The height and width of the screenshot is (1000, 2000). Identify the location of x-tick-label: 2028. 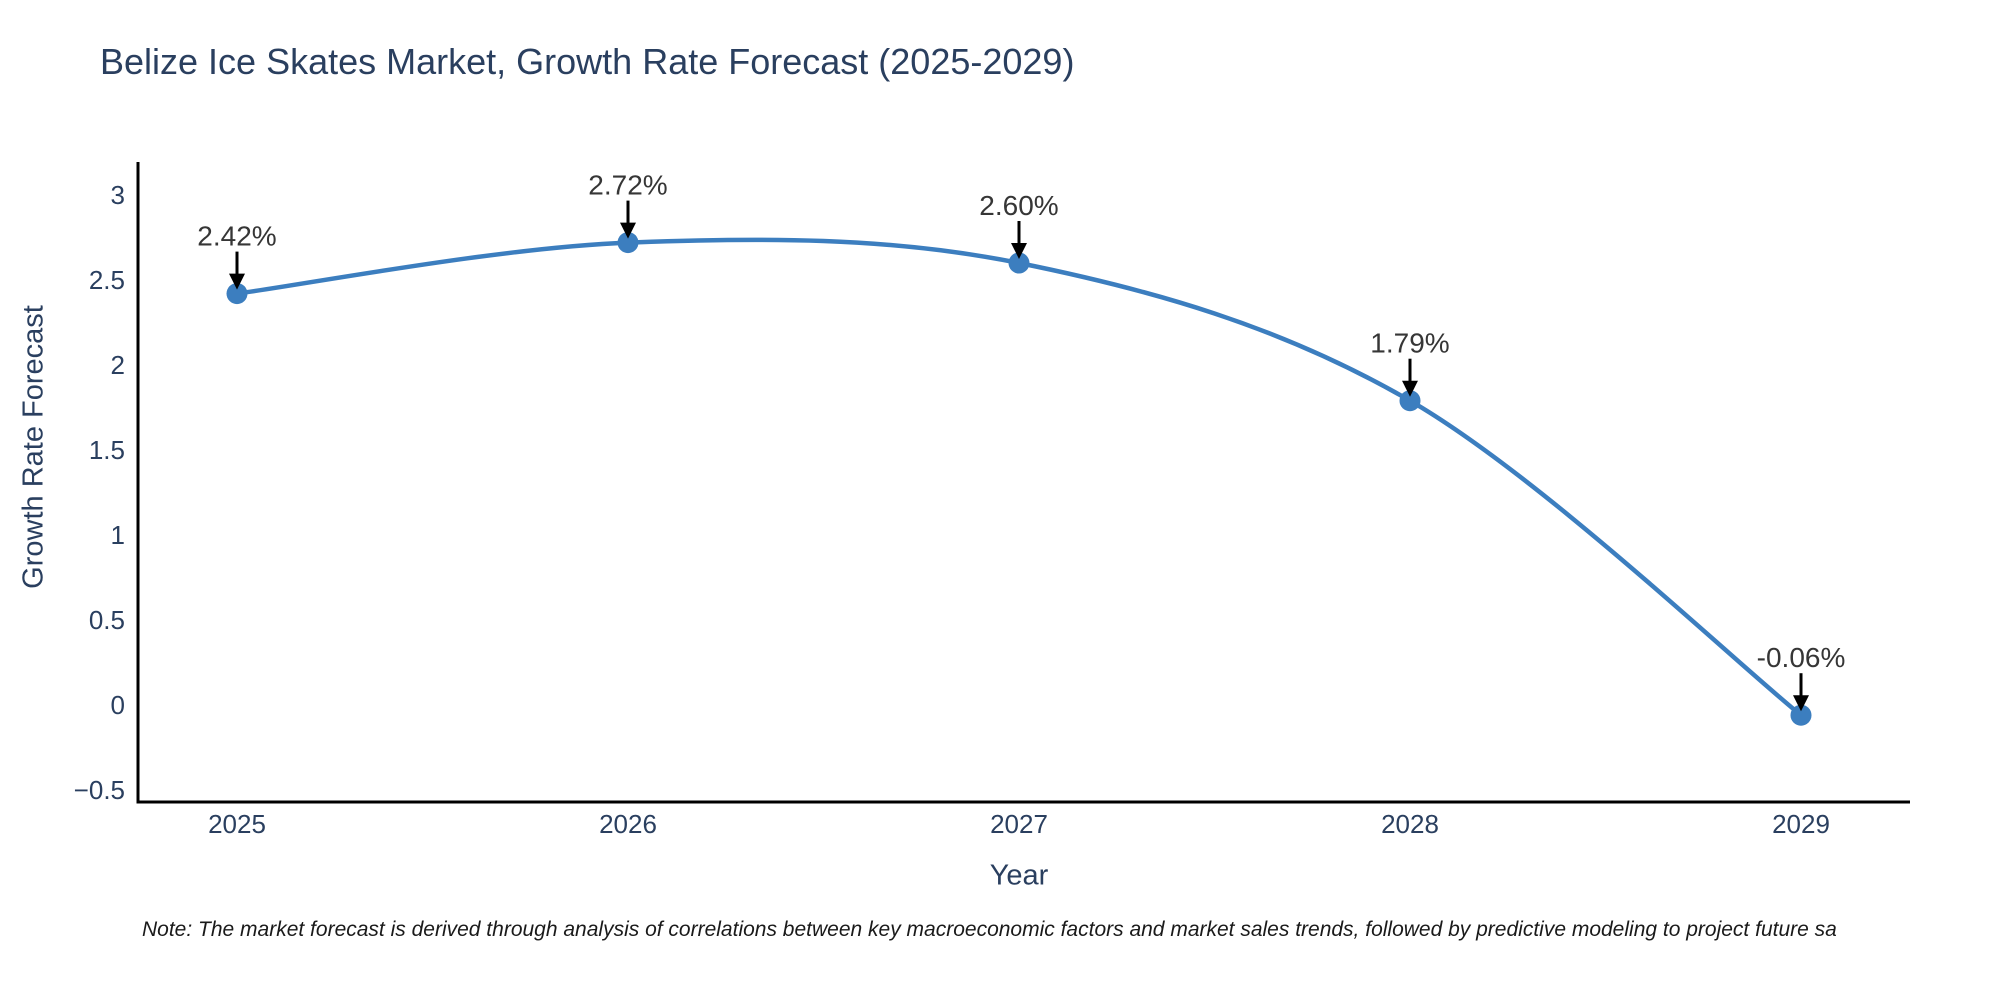
(1410, 824).